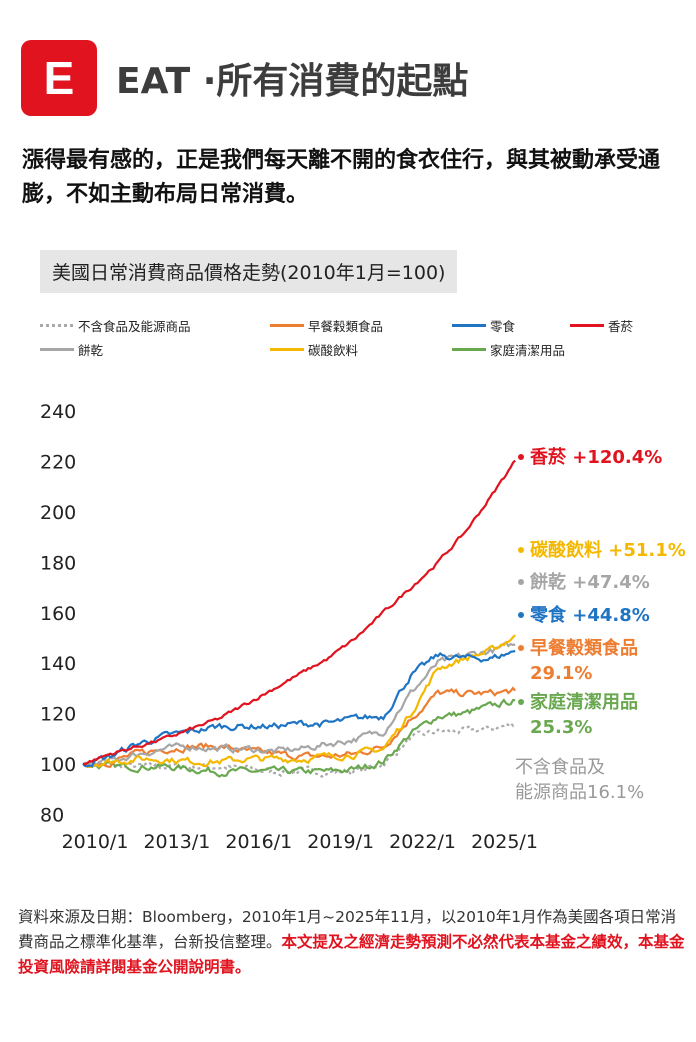 Image resolution: width=696 pixels, height=1042 pixels. I want to click on legend-label: 香菸, so click(621, 326).